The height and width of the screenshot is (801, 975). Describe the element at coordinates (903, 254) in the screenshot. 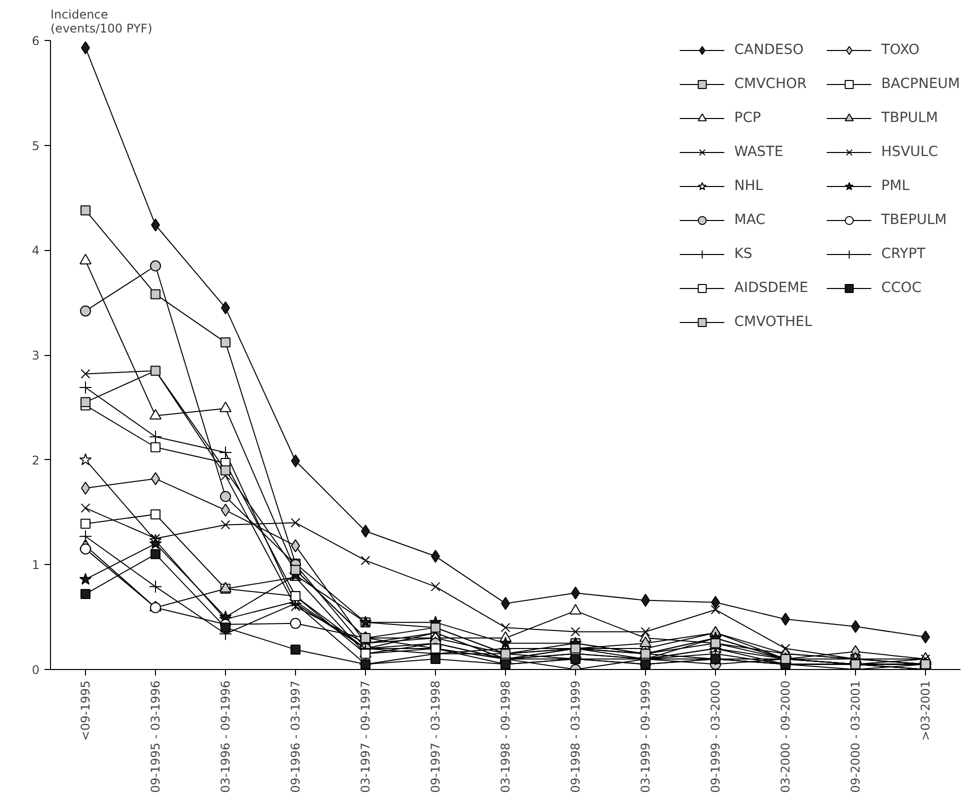

I see `legend-label: CRYPT` at that location.